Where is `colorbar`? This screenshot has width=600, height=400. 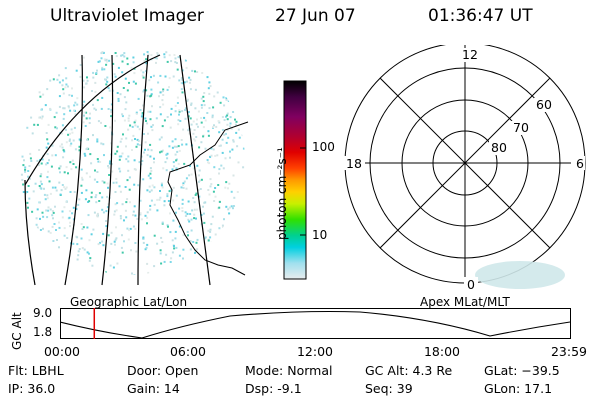
colorbar is located at coordinates (295, 180).